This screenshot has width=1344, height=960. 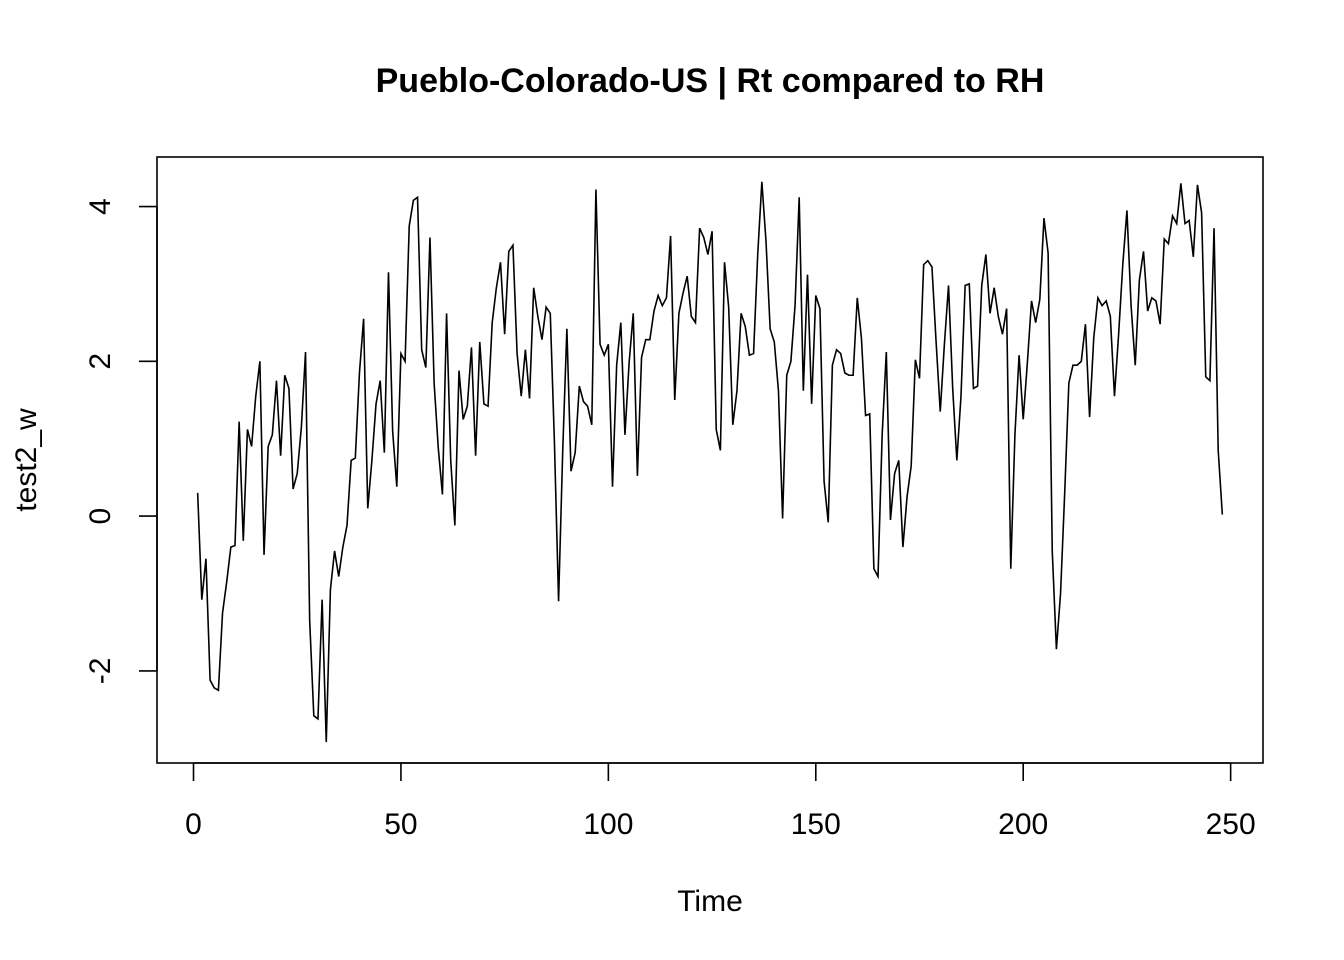 What do you see at coordinates (100, 206) in the screenshot?
I see `y-tick-label: 4` at bounding box center [100, 206].